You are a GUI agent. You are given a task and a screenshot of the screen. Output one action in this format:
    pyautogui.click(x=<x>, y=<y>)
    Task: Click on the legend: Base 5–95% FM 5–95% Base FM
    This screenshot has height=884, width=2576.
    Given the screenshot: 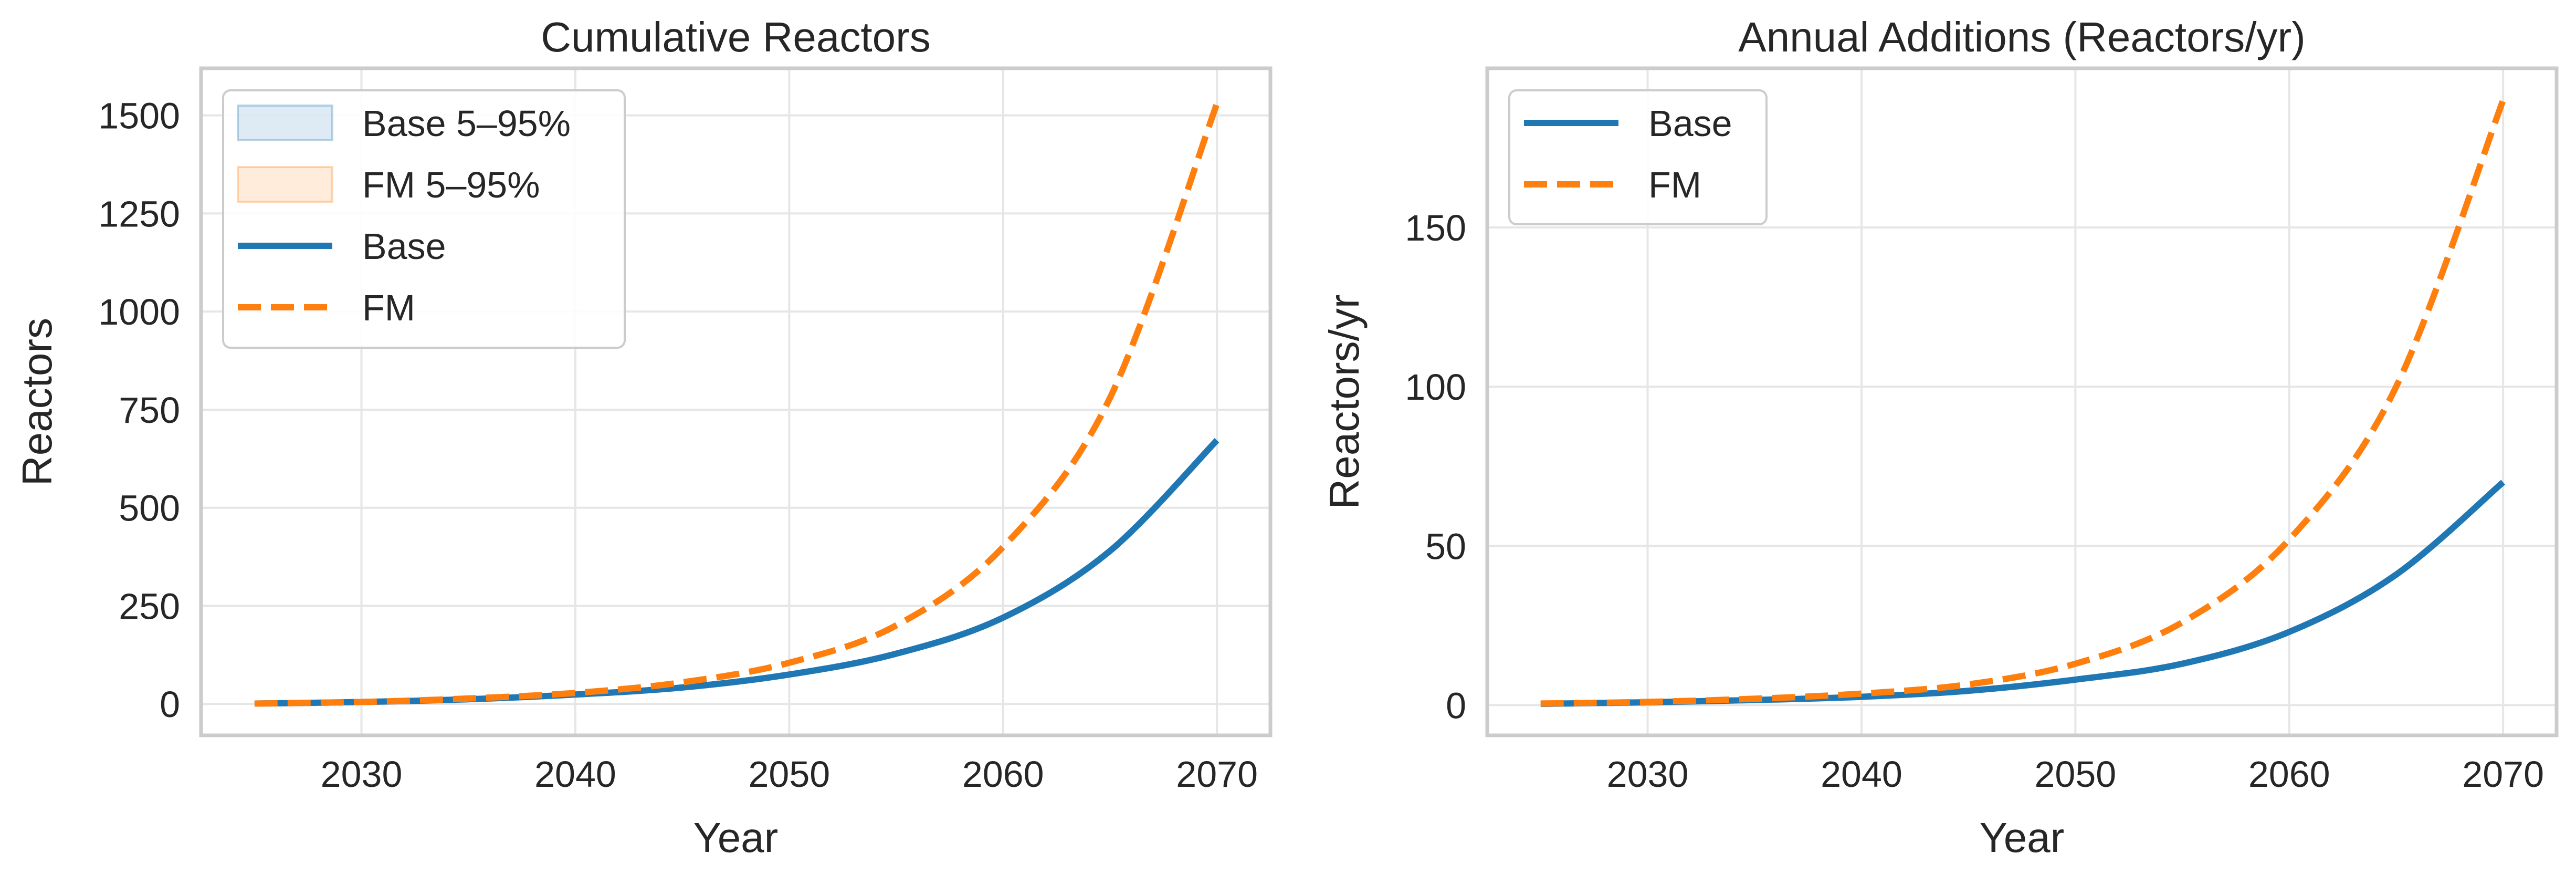 What is the action you would take?
    pyautogui.click(x=424, y=219)
    